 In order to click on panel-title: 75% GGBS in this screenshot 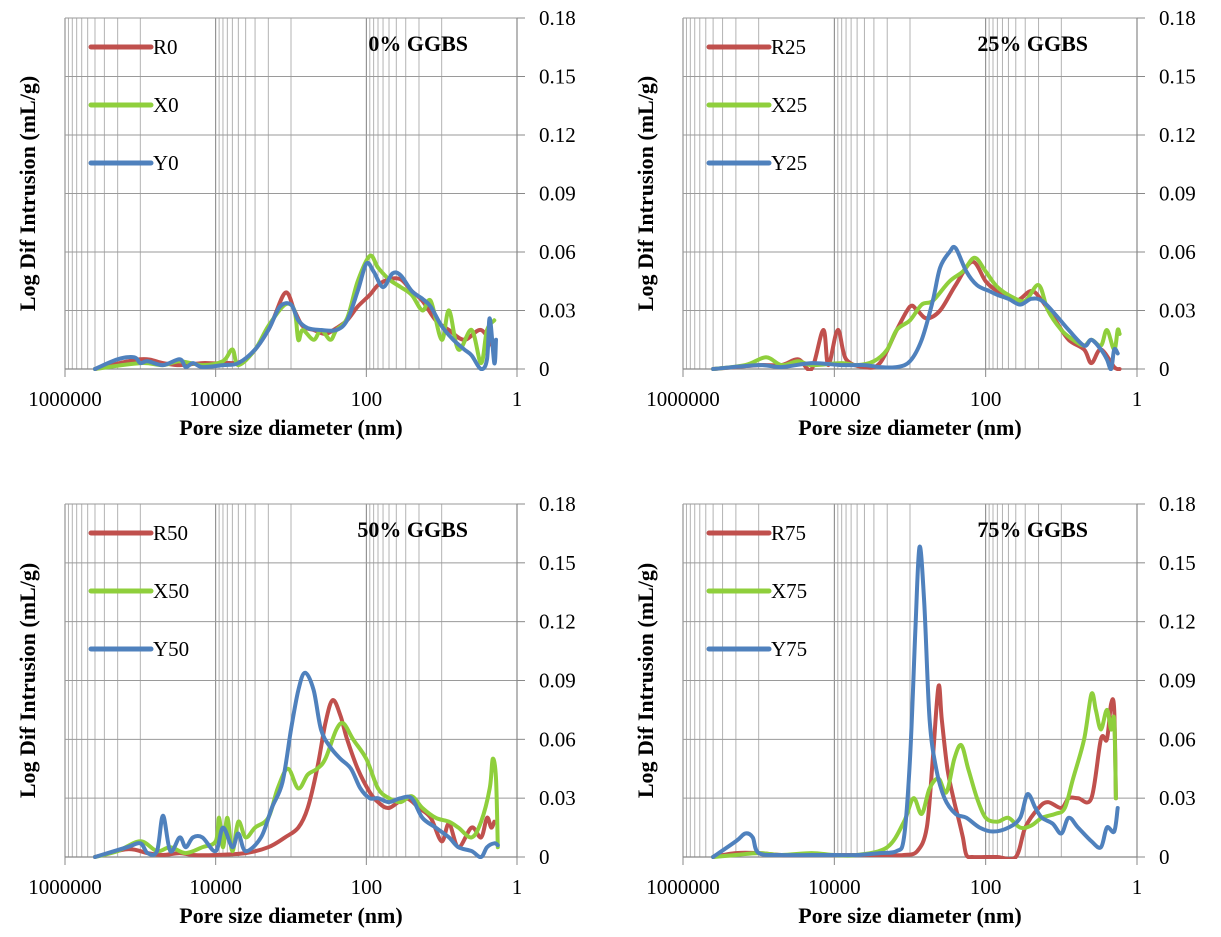, I will do `click(1032, 529)`.